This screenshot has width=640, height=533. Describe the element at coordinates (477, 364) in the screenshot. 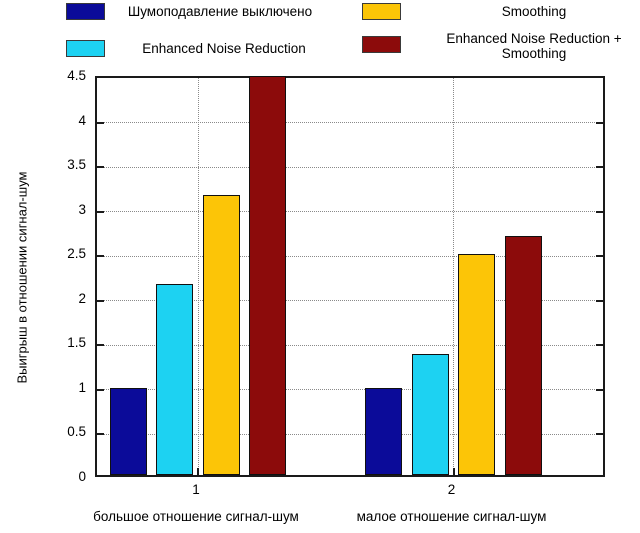

I see `bar-2-smoothing` at that location.